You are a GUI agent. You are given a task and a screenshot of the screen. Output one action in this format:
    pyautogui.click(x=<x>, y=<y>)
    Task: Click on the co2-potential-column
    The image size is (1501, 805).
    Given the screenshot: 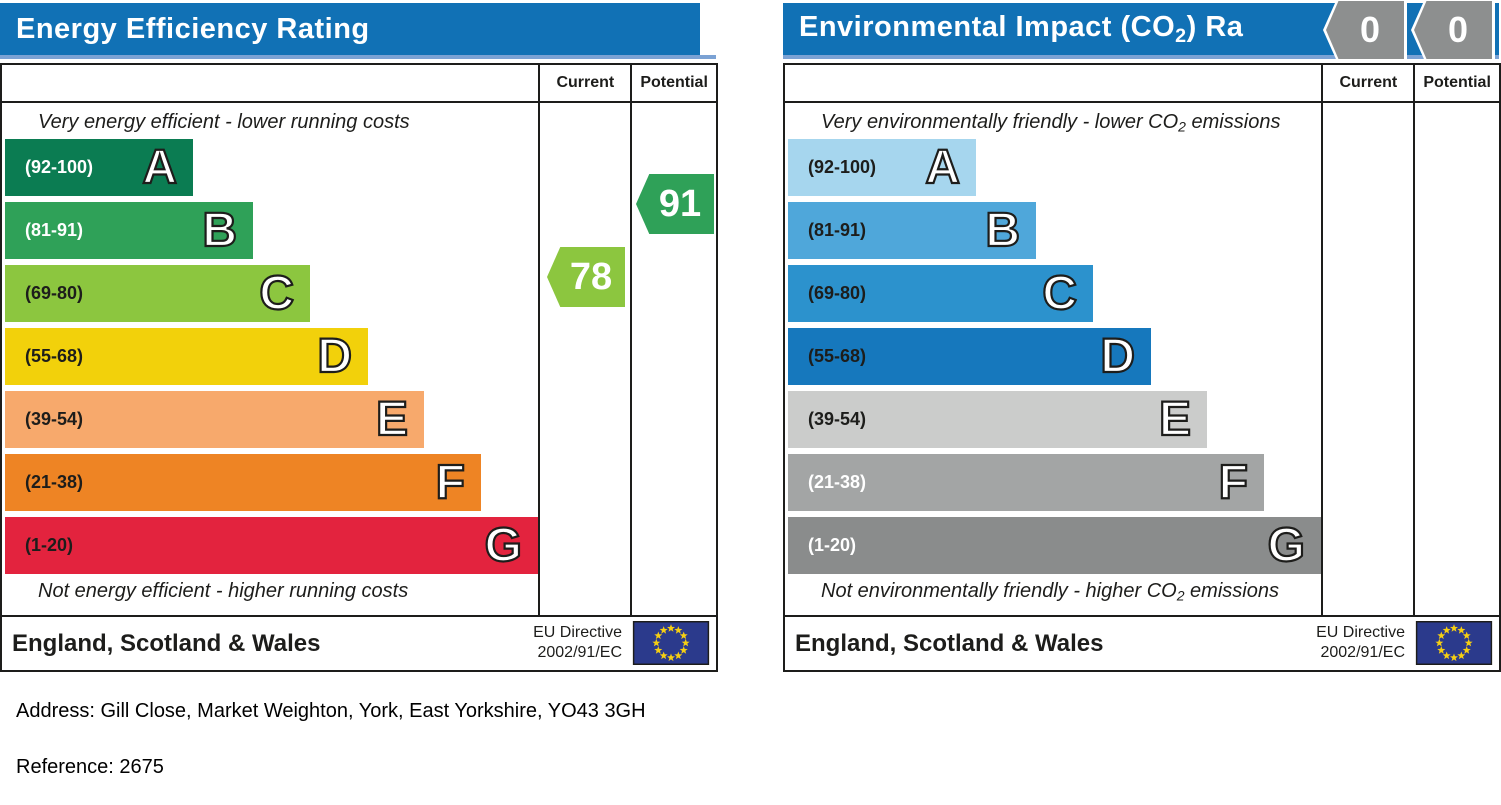 What is the action you would take?
    pyautogui.click(x=1456, y=359)
    